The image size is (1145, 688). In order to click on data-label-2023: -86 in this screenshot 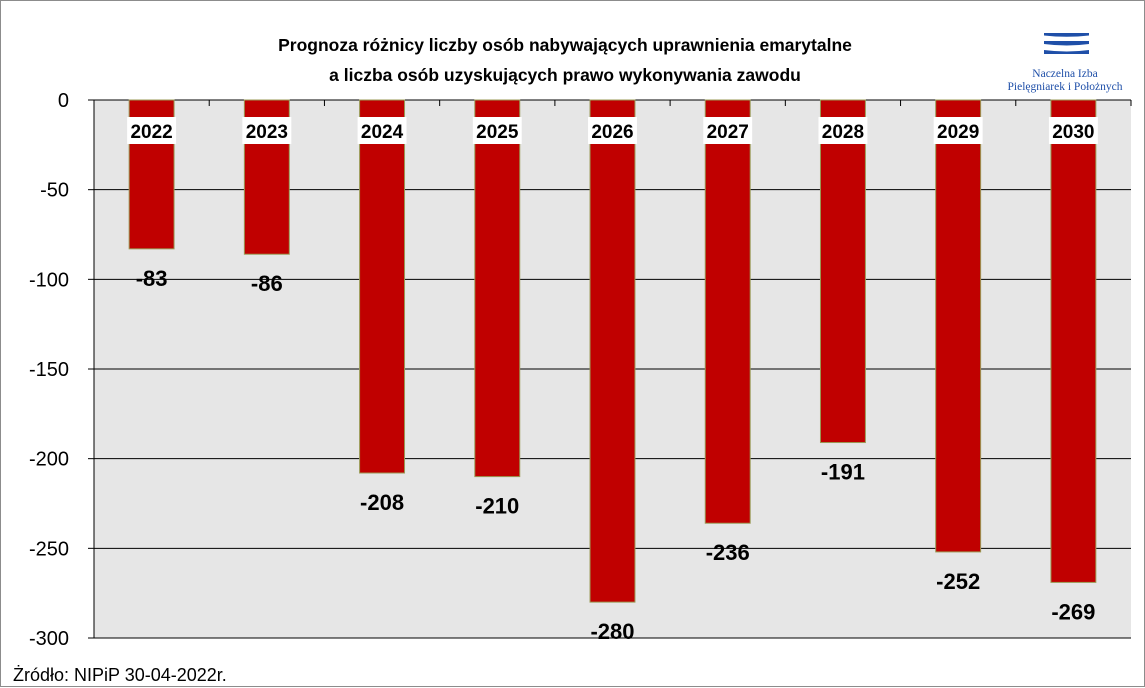, I will do `click(267, 283)`.